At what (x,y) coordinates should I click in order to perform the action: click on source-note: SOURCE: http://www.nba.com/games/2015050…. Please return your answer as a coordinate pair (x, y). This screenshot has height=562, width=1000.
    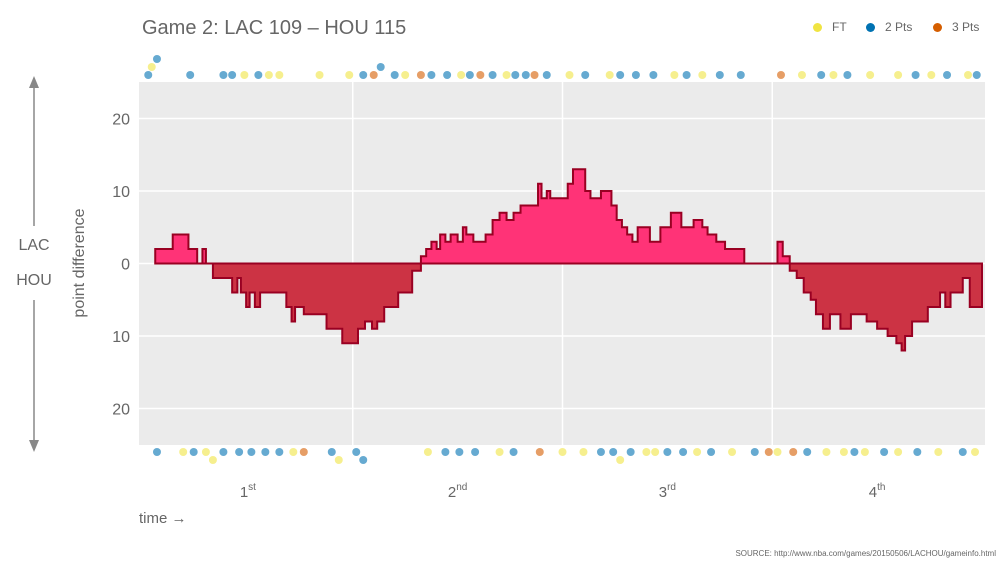
    Looking at the image, I should click on (865, 553).